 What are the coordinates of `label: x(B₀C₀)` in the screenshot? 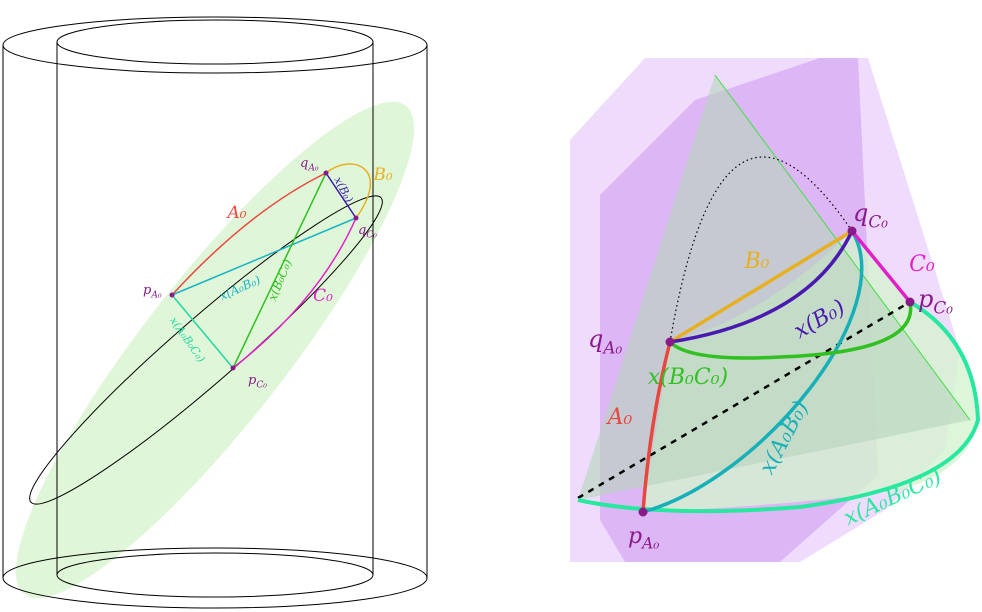 It's located at (688, 377).